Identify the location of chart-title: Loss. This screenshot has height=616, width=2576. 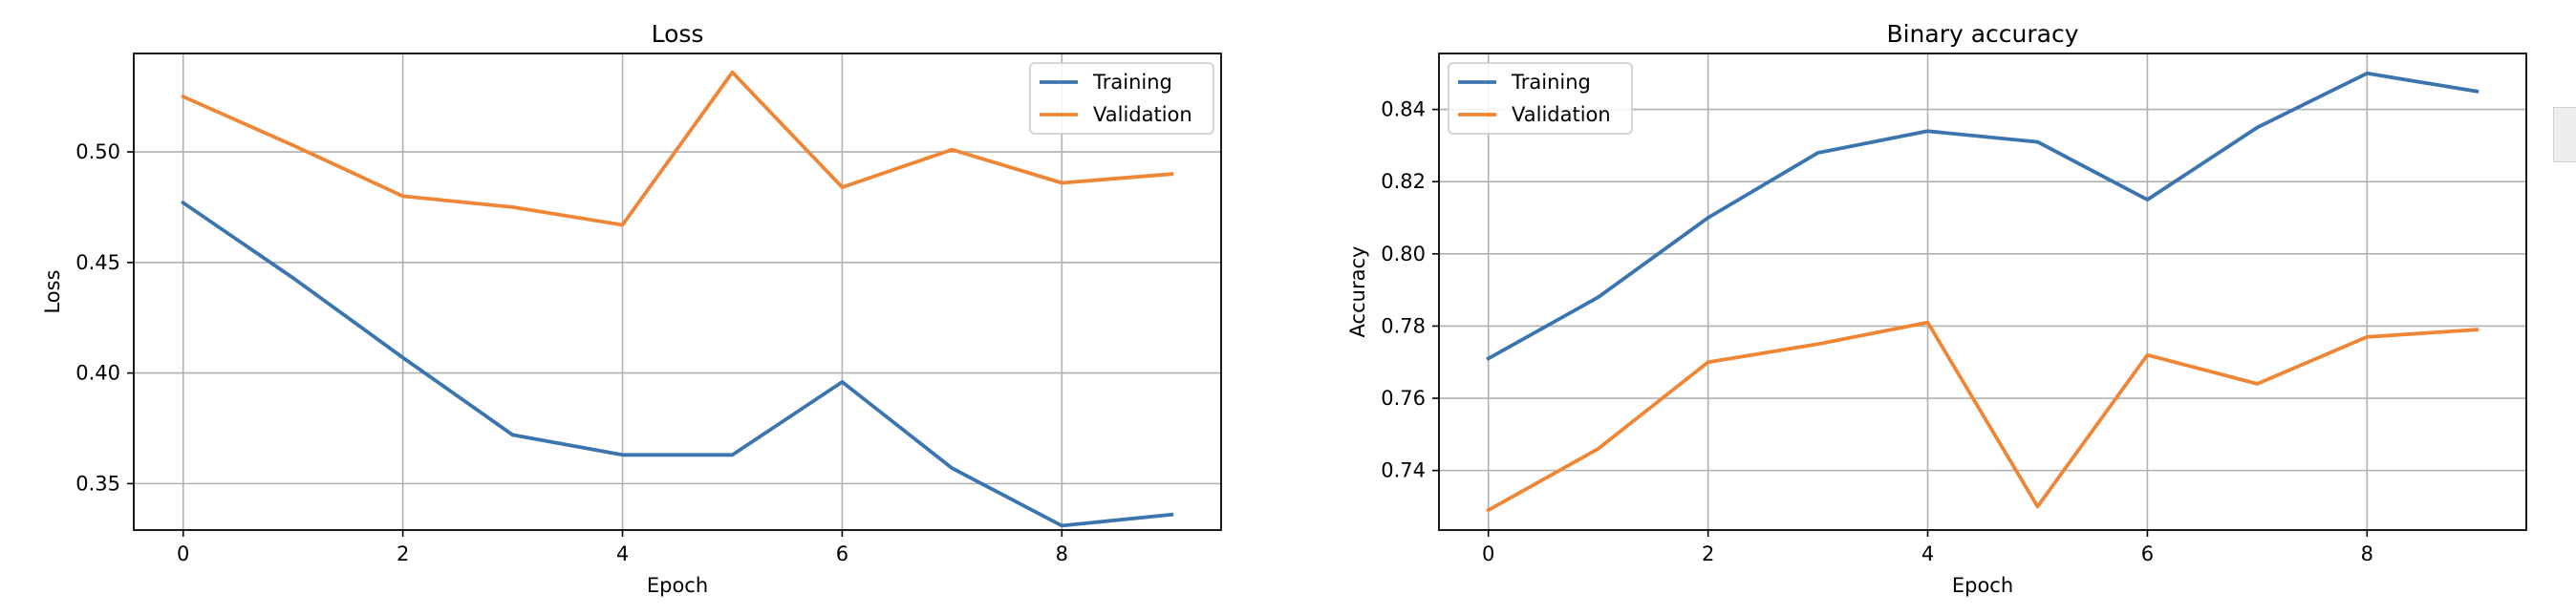
(678, 34).